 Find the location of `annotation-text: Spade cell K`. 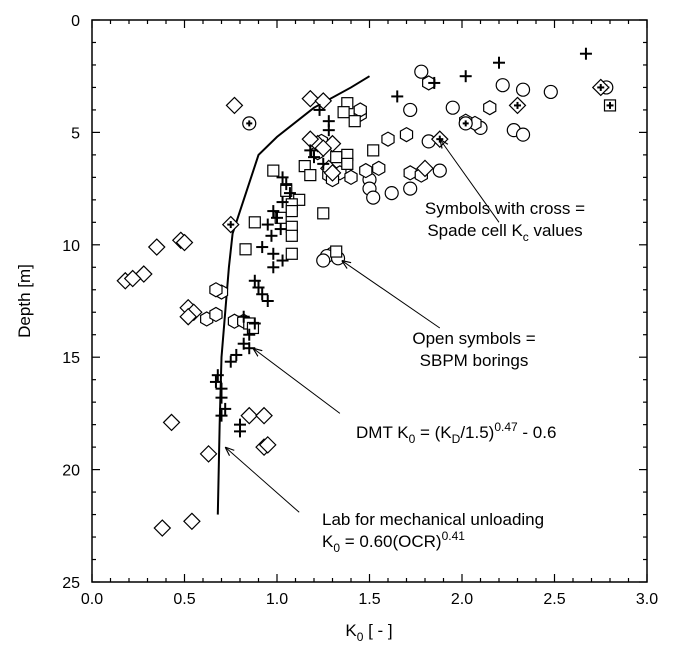

annotation-text: Spade cell K is located at coordinates (475, 230).